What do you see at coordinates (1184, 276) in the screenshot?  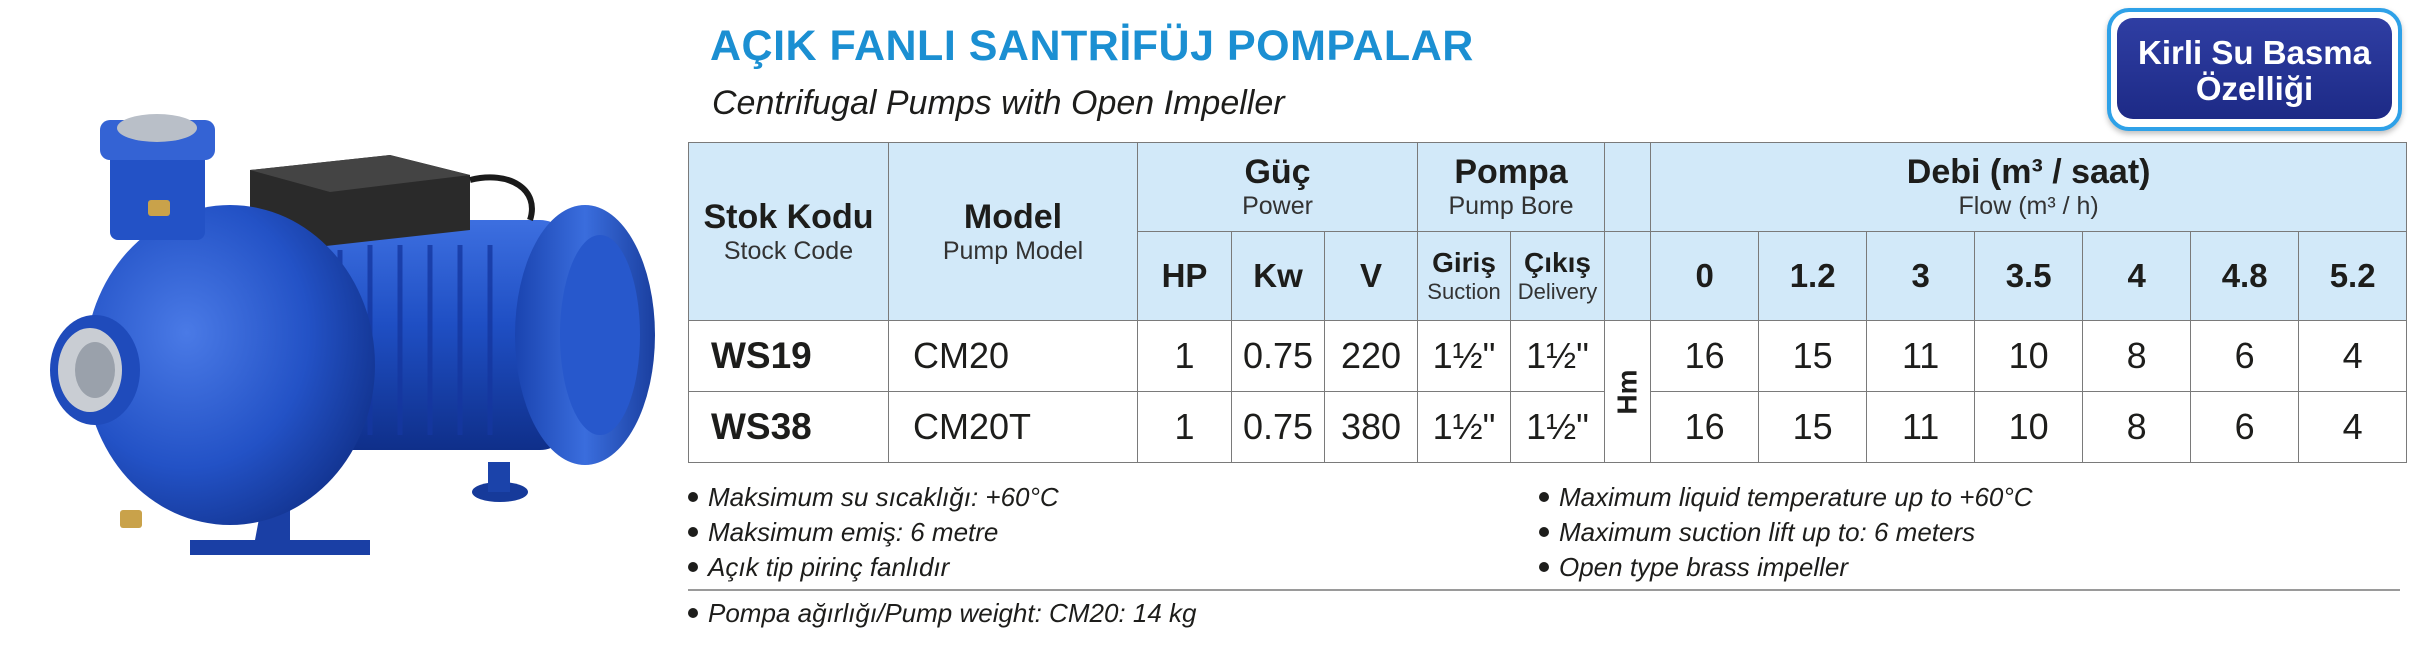 I see `col-hp: HP` at bounding box center [1184, 276].